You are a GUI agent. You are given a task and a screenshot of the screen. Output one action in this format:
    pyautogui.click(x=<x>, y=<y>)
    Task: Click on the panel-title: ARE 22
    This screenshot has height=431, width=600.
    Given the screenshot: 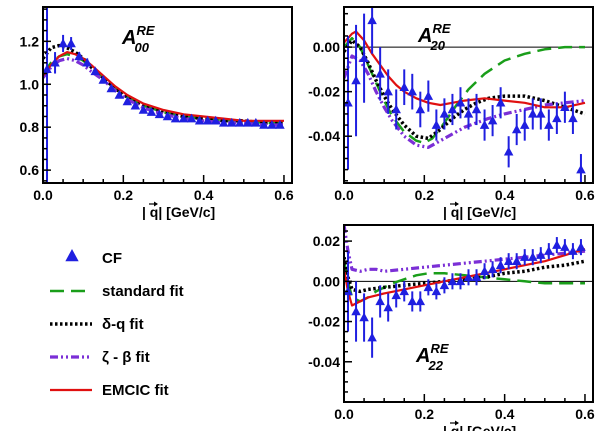 What is the action you would take?
    pyautogui.click(x=432, y=357)
    